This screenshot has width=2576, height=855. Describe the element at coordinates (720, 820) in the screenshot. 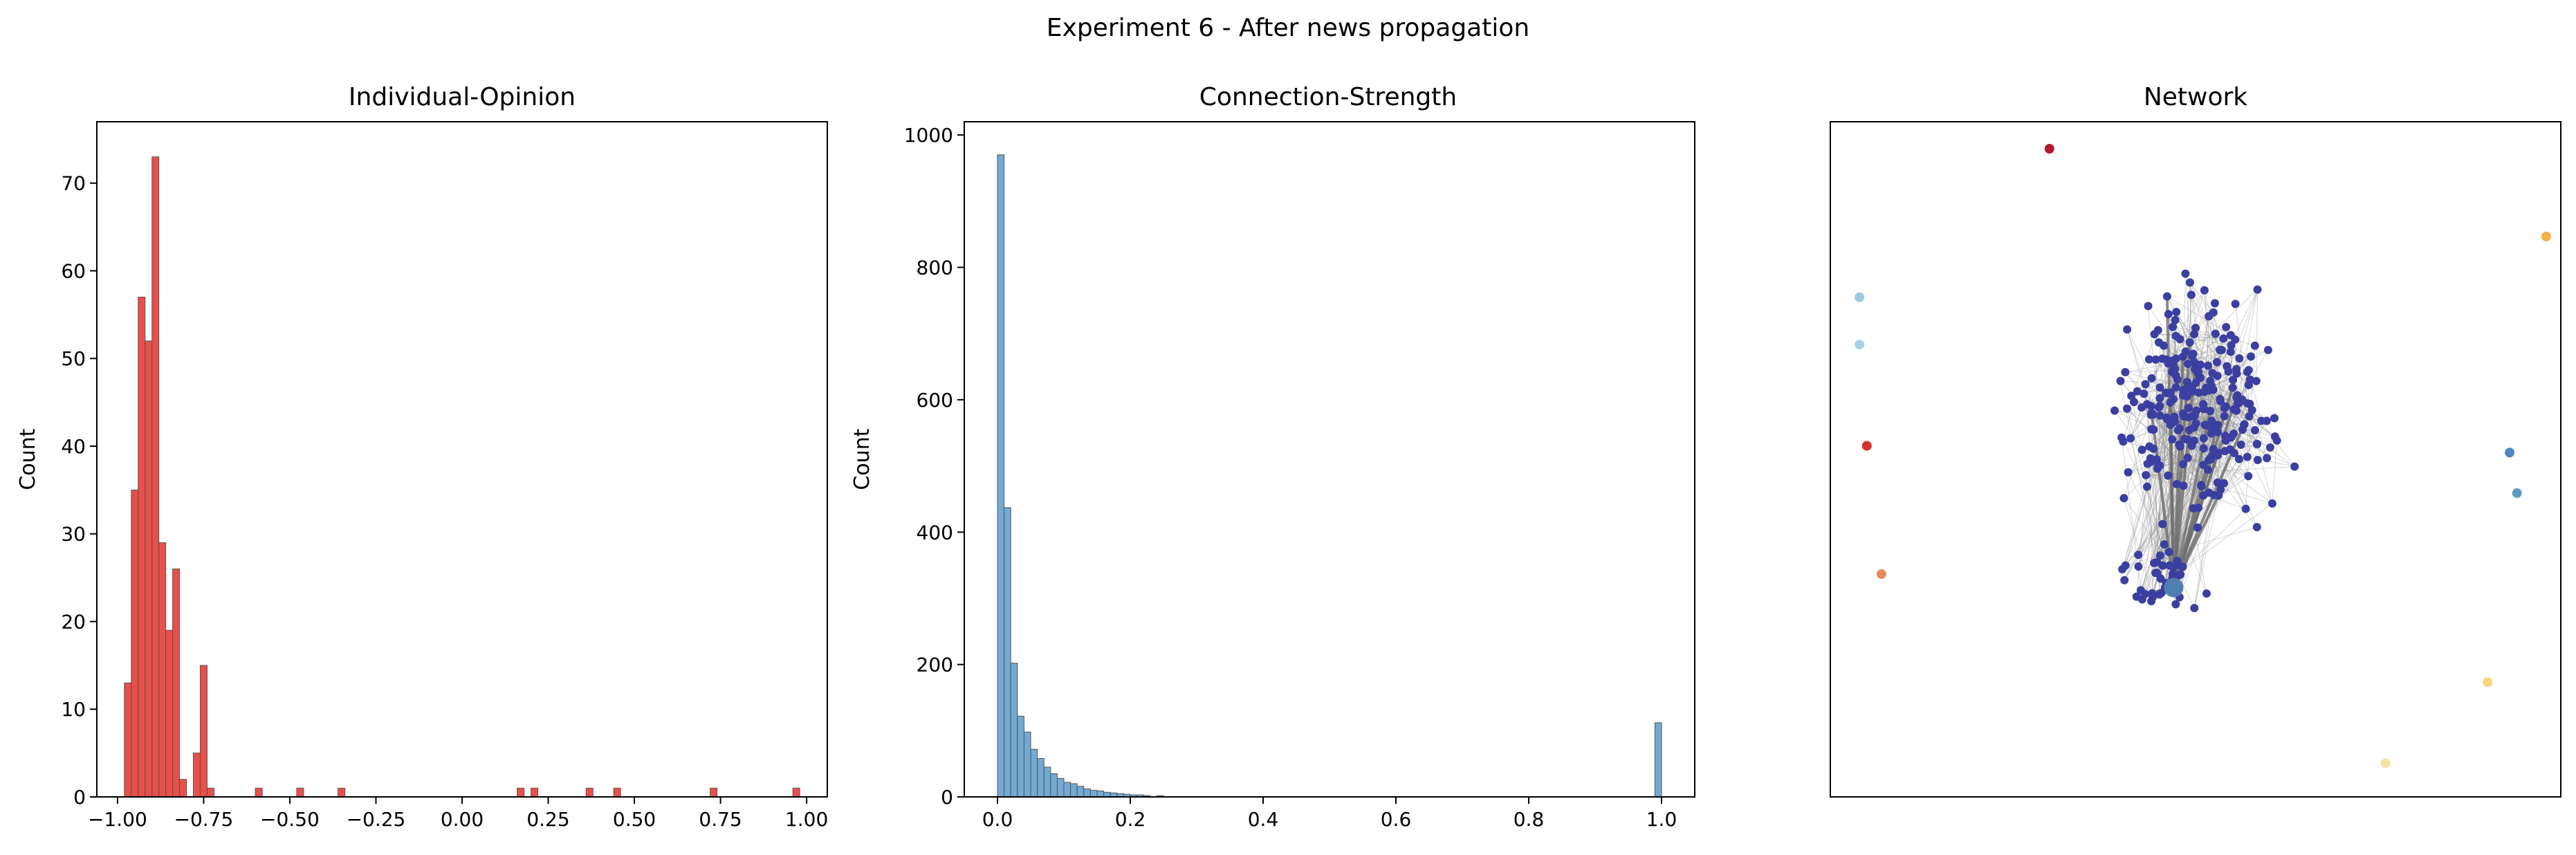

I see `opinion-xtick-label: 0.75` at that location.